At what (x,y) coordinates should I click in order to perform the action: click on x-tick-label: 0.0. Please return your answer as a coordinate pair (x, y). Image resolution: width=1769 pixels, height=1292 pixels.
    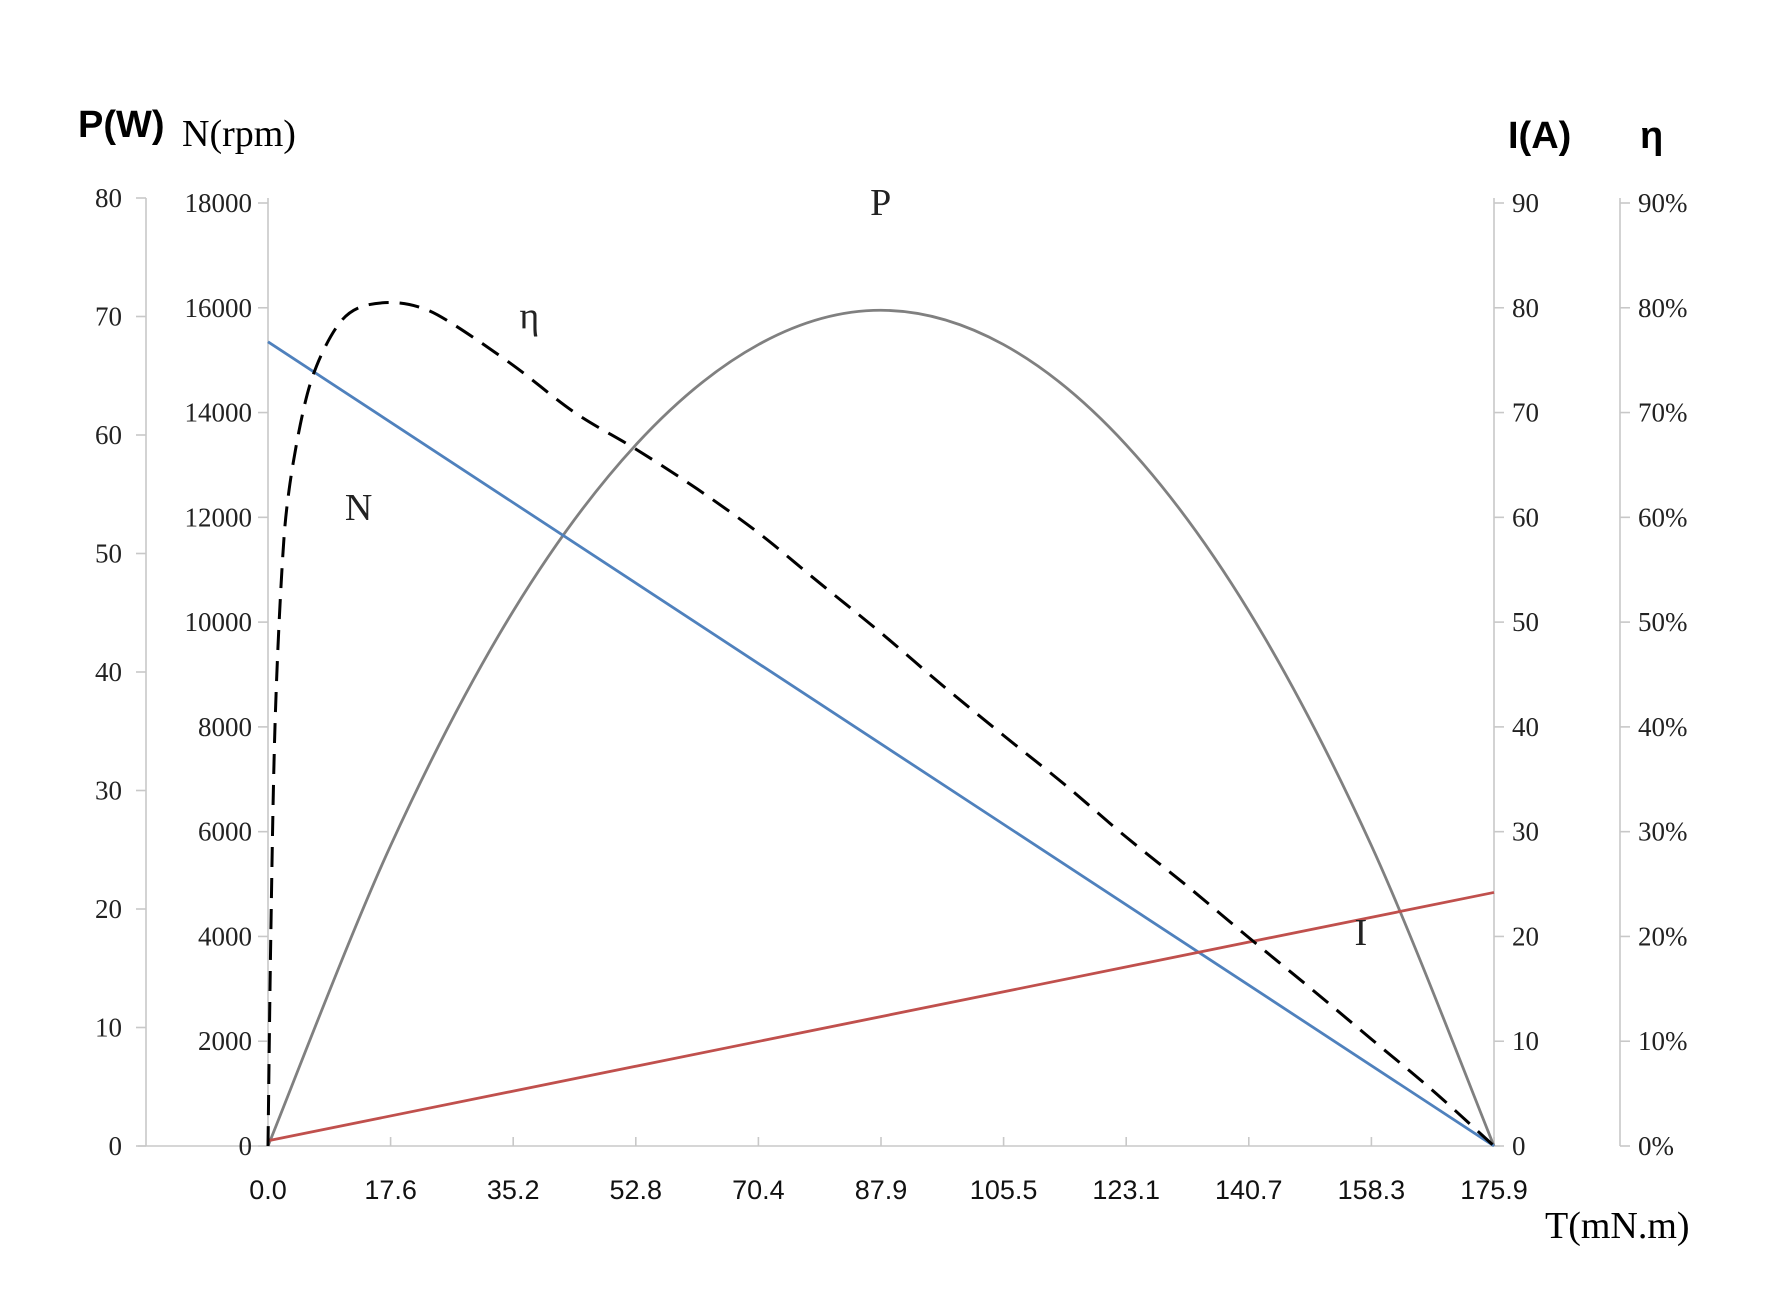
    Looking at the image, I should click on (268, 1190).